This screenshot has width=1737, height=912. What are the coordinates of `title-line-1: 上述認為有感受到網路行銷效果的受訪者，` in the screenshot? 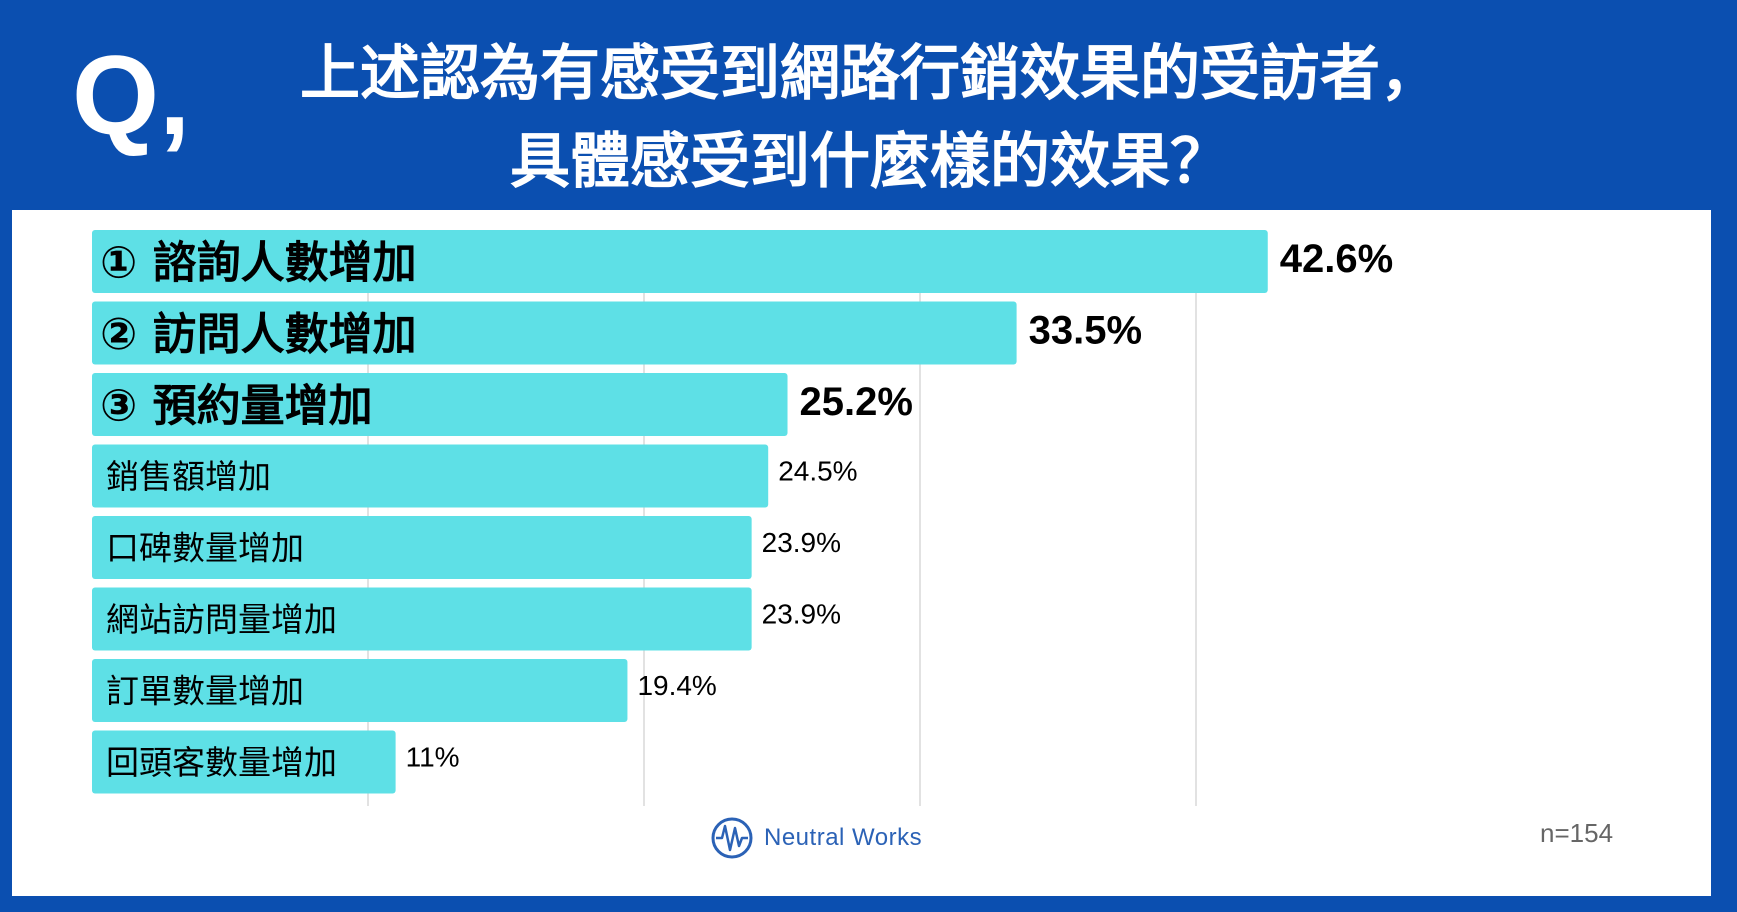 It's located at (870, 74).